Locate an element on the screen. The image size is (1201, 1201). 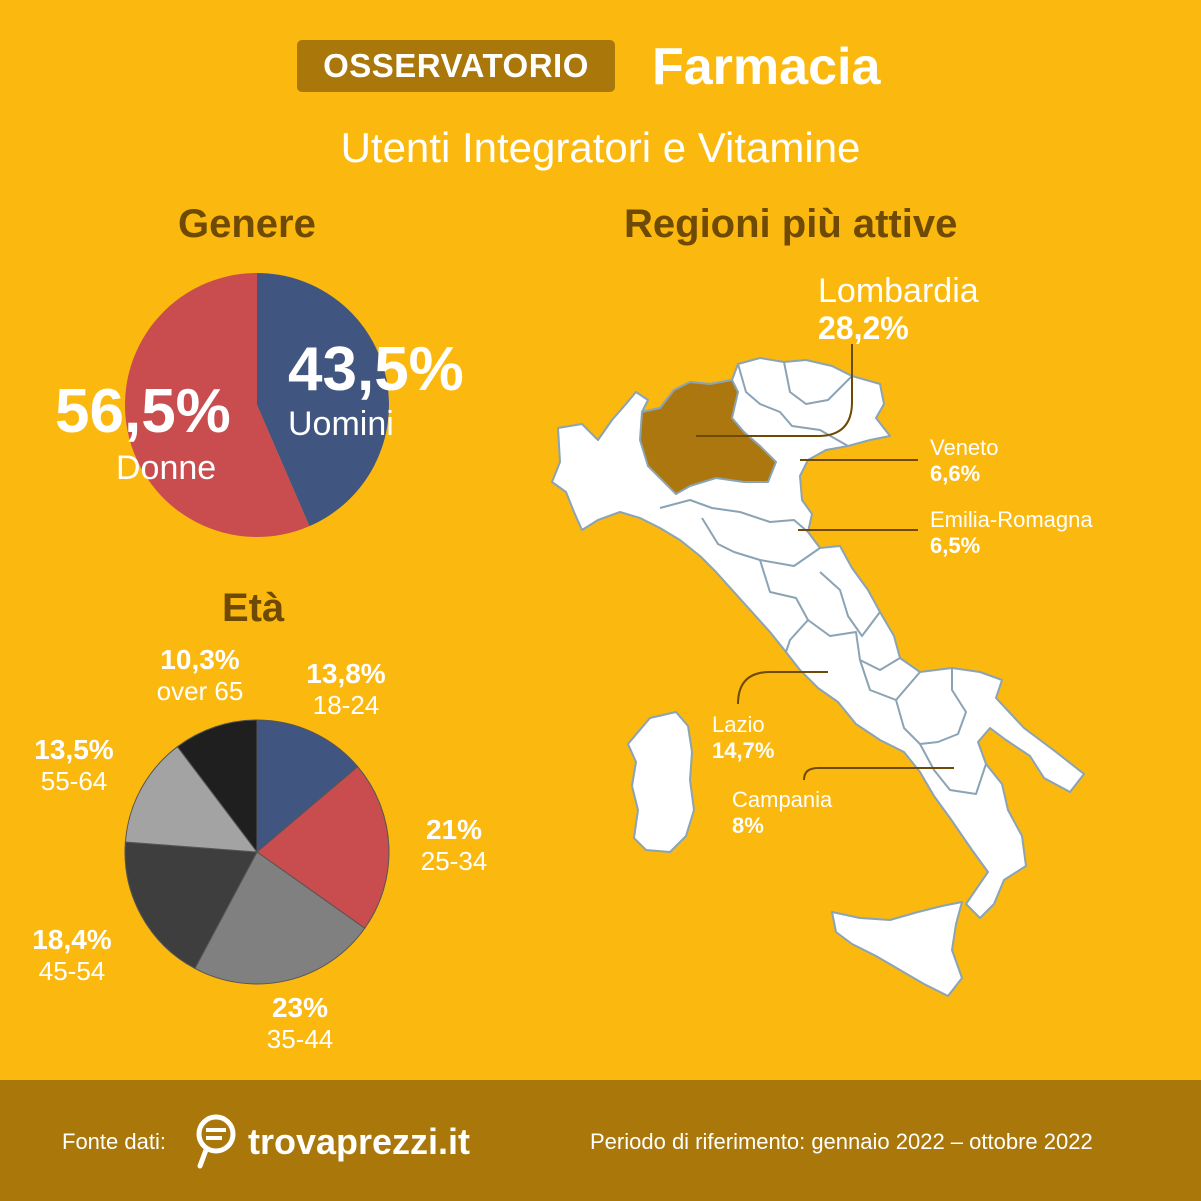
lombardia-leader-line is located at coordinates (774, 390).